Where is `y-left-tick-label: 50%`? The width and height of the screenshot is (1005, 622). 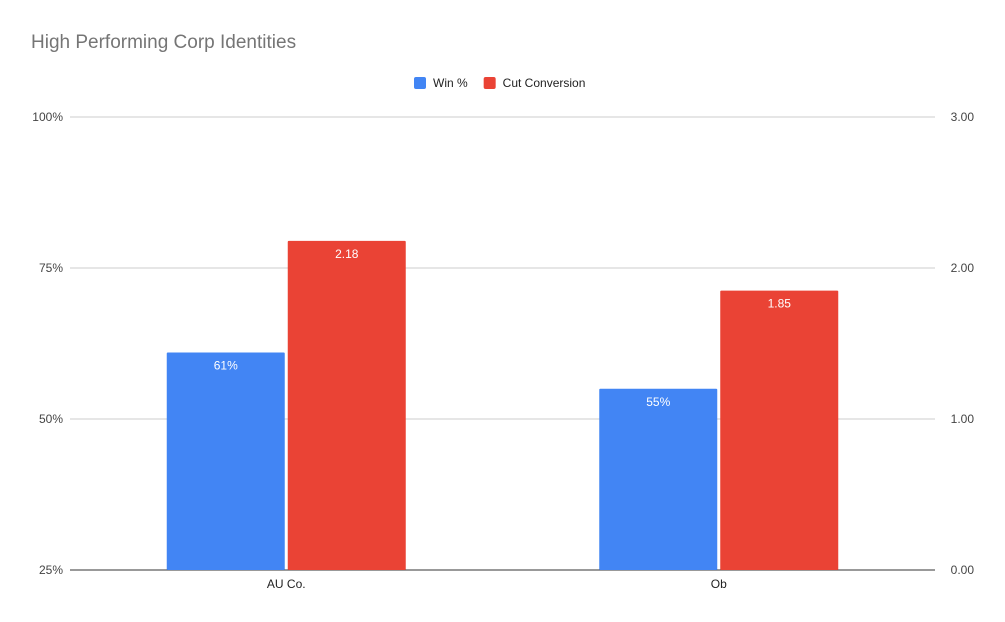 y-left-tick-label: 50% is located at coordinates (51, 419).